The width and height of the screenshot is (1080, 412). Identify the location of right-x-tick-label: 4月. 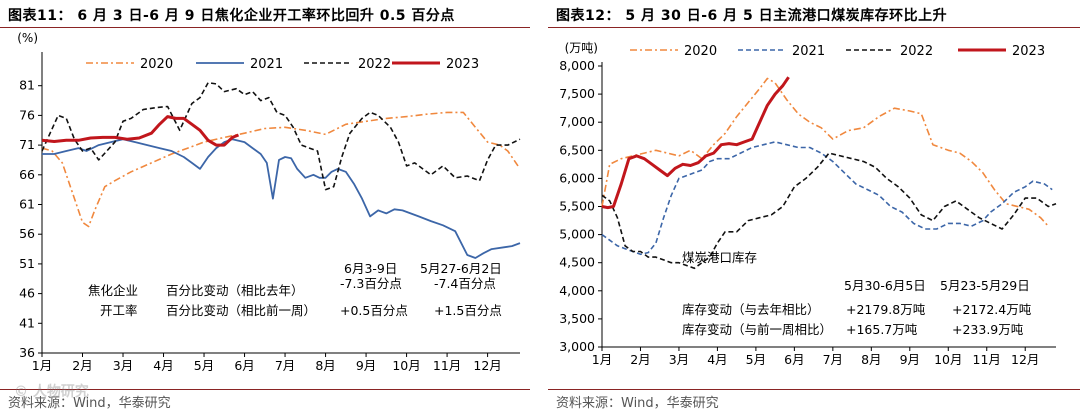
(717, 359).